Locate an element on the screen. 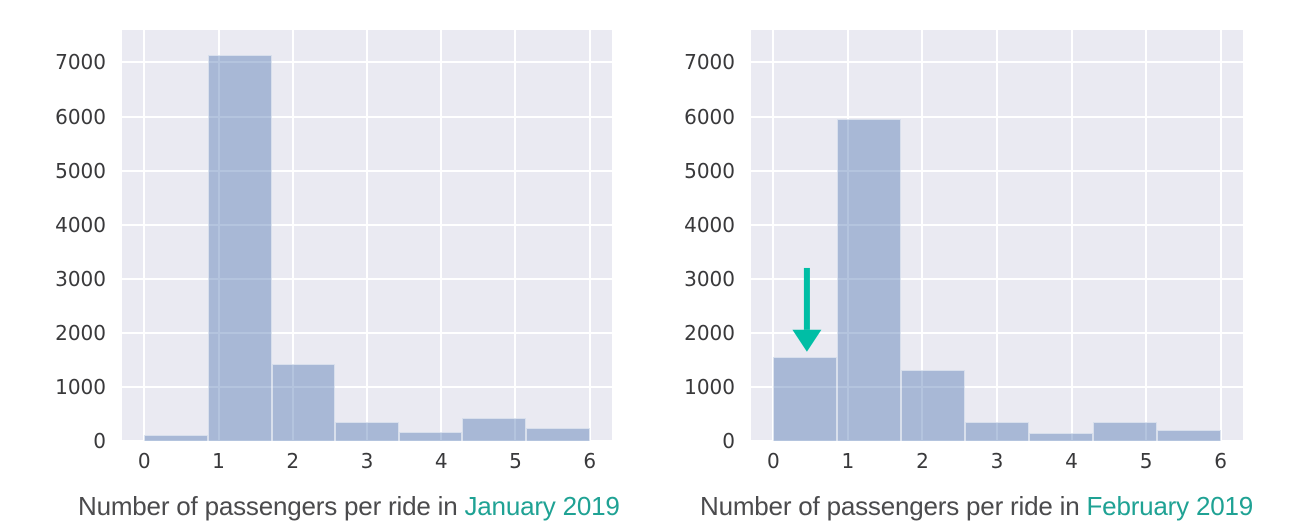  caption-highlight: February 2019 is located at coordinates (1170, 506).